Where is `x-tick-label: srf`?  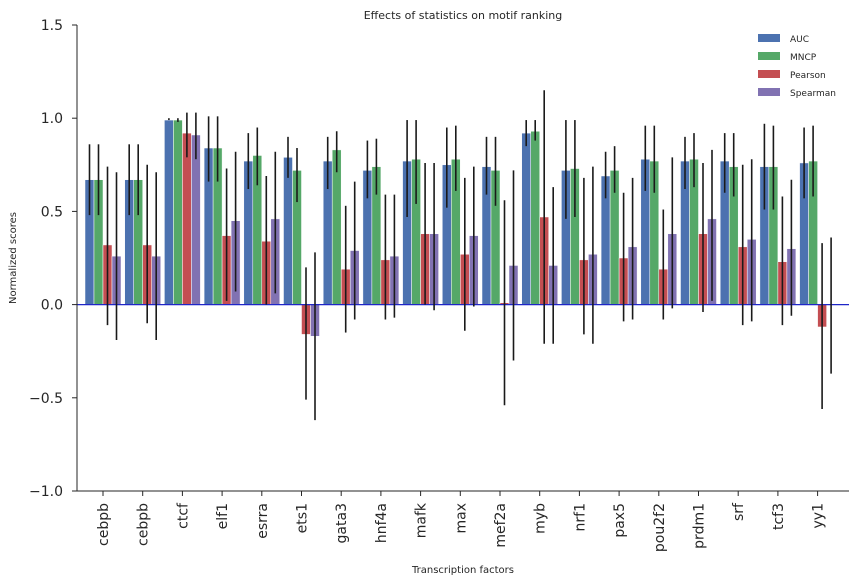
x-tick-label: srf is located at coordinates (739, 511).